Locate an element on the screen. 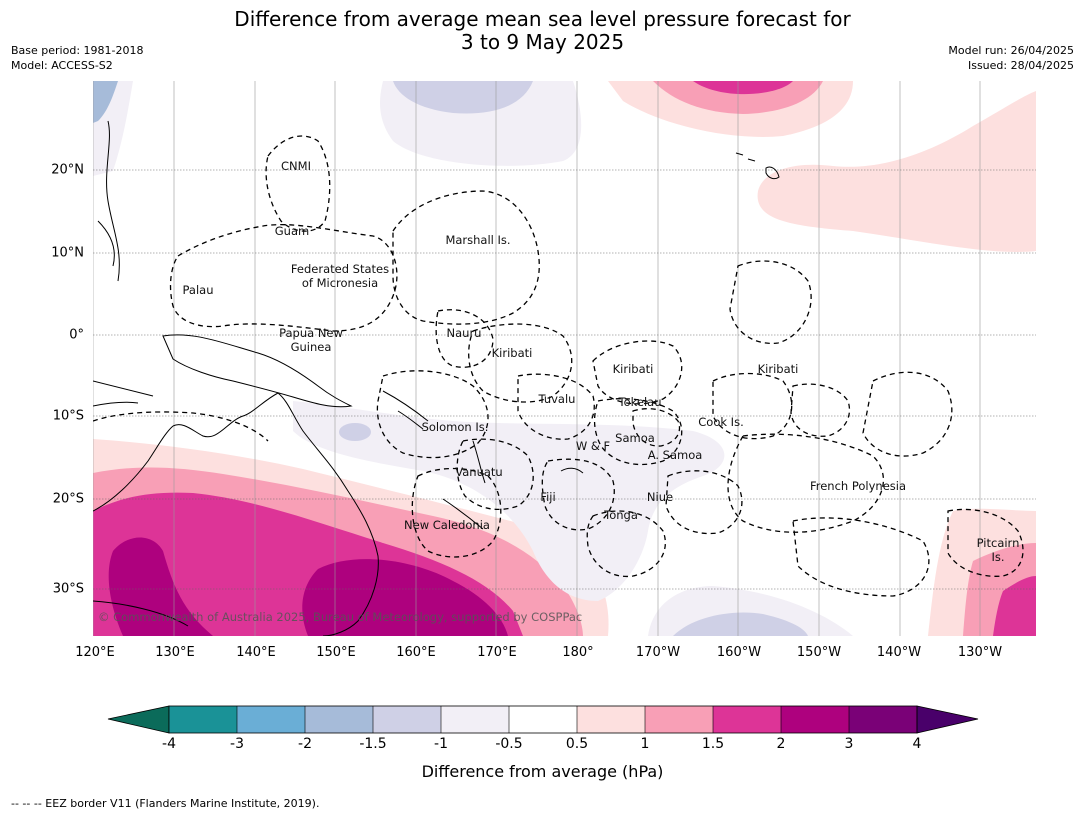 Image resolution: width=1085 pixels, height=816 pixels. place-kiribati-e: Kiribati is located at coordinates (778, 369).